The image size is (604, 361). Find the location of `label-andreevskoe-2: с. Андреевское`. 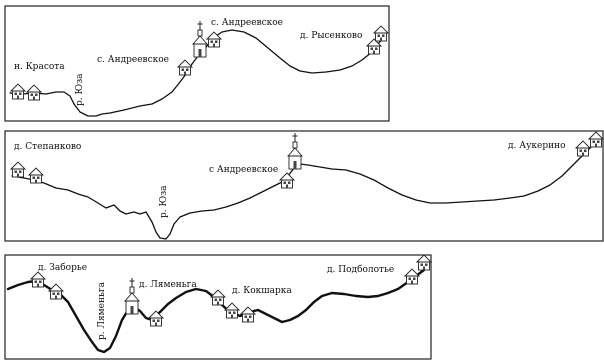

label-andreevskoe-2: с. Андреевское is located at coordinates (247, 23).